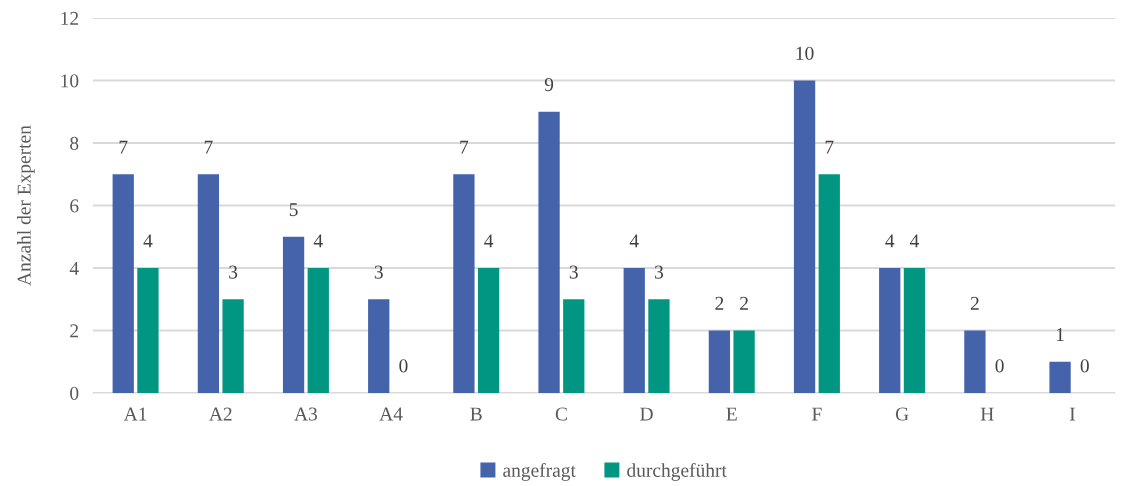 Image resolution: width=1130 pixels, height=486 pixels. What do you see at coordinates (26, 205) in the screenshot?
I see `y-axis-title: Anzahl der Experten` at bounding box center [26, 205].